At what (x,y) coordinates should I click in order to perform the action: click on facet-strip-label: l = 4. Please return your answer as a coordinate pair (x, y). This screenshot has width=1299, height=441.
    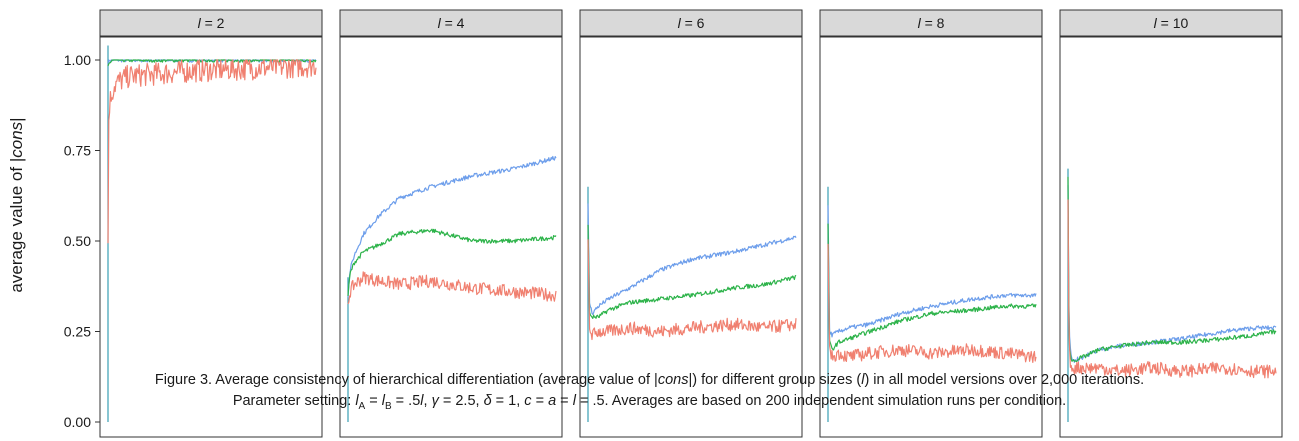
    Looking at the image, I should click on (451, 23).